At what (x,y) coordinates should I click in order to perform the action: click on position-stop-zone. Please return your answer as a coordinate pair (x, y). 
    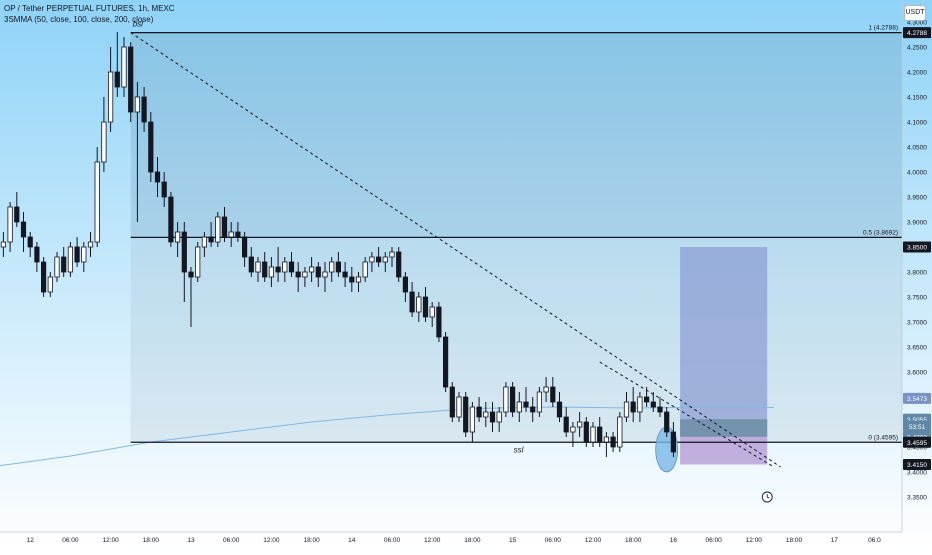
    Looking at the image, I should click on (724, 450).